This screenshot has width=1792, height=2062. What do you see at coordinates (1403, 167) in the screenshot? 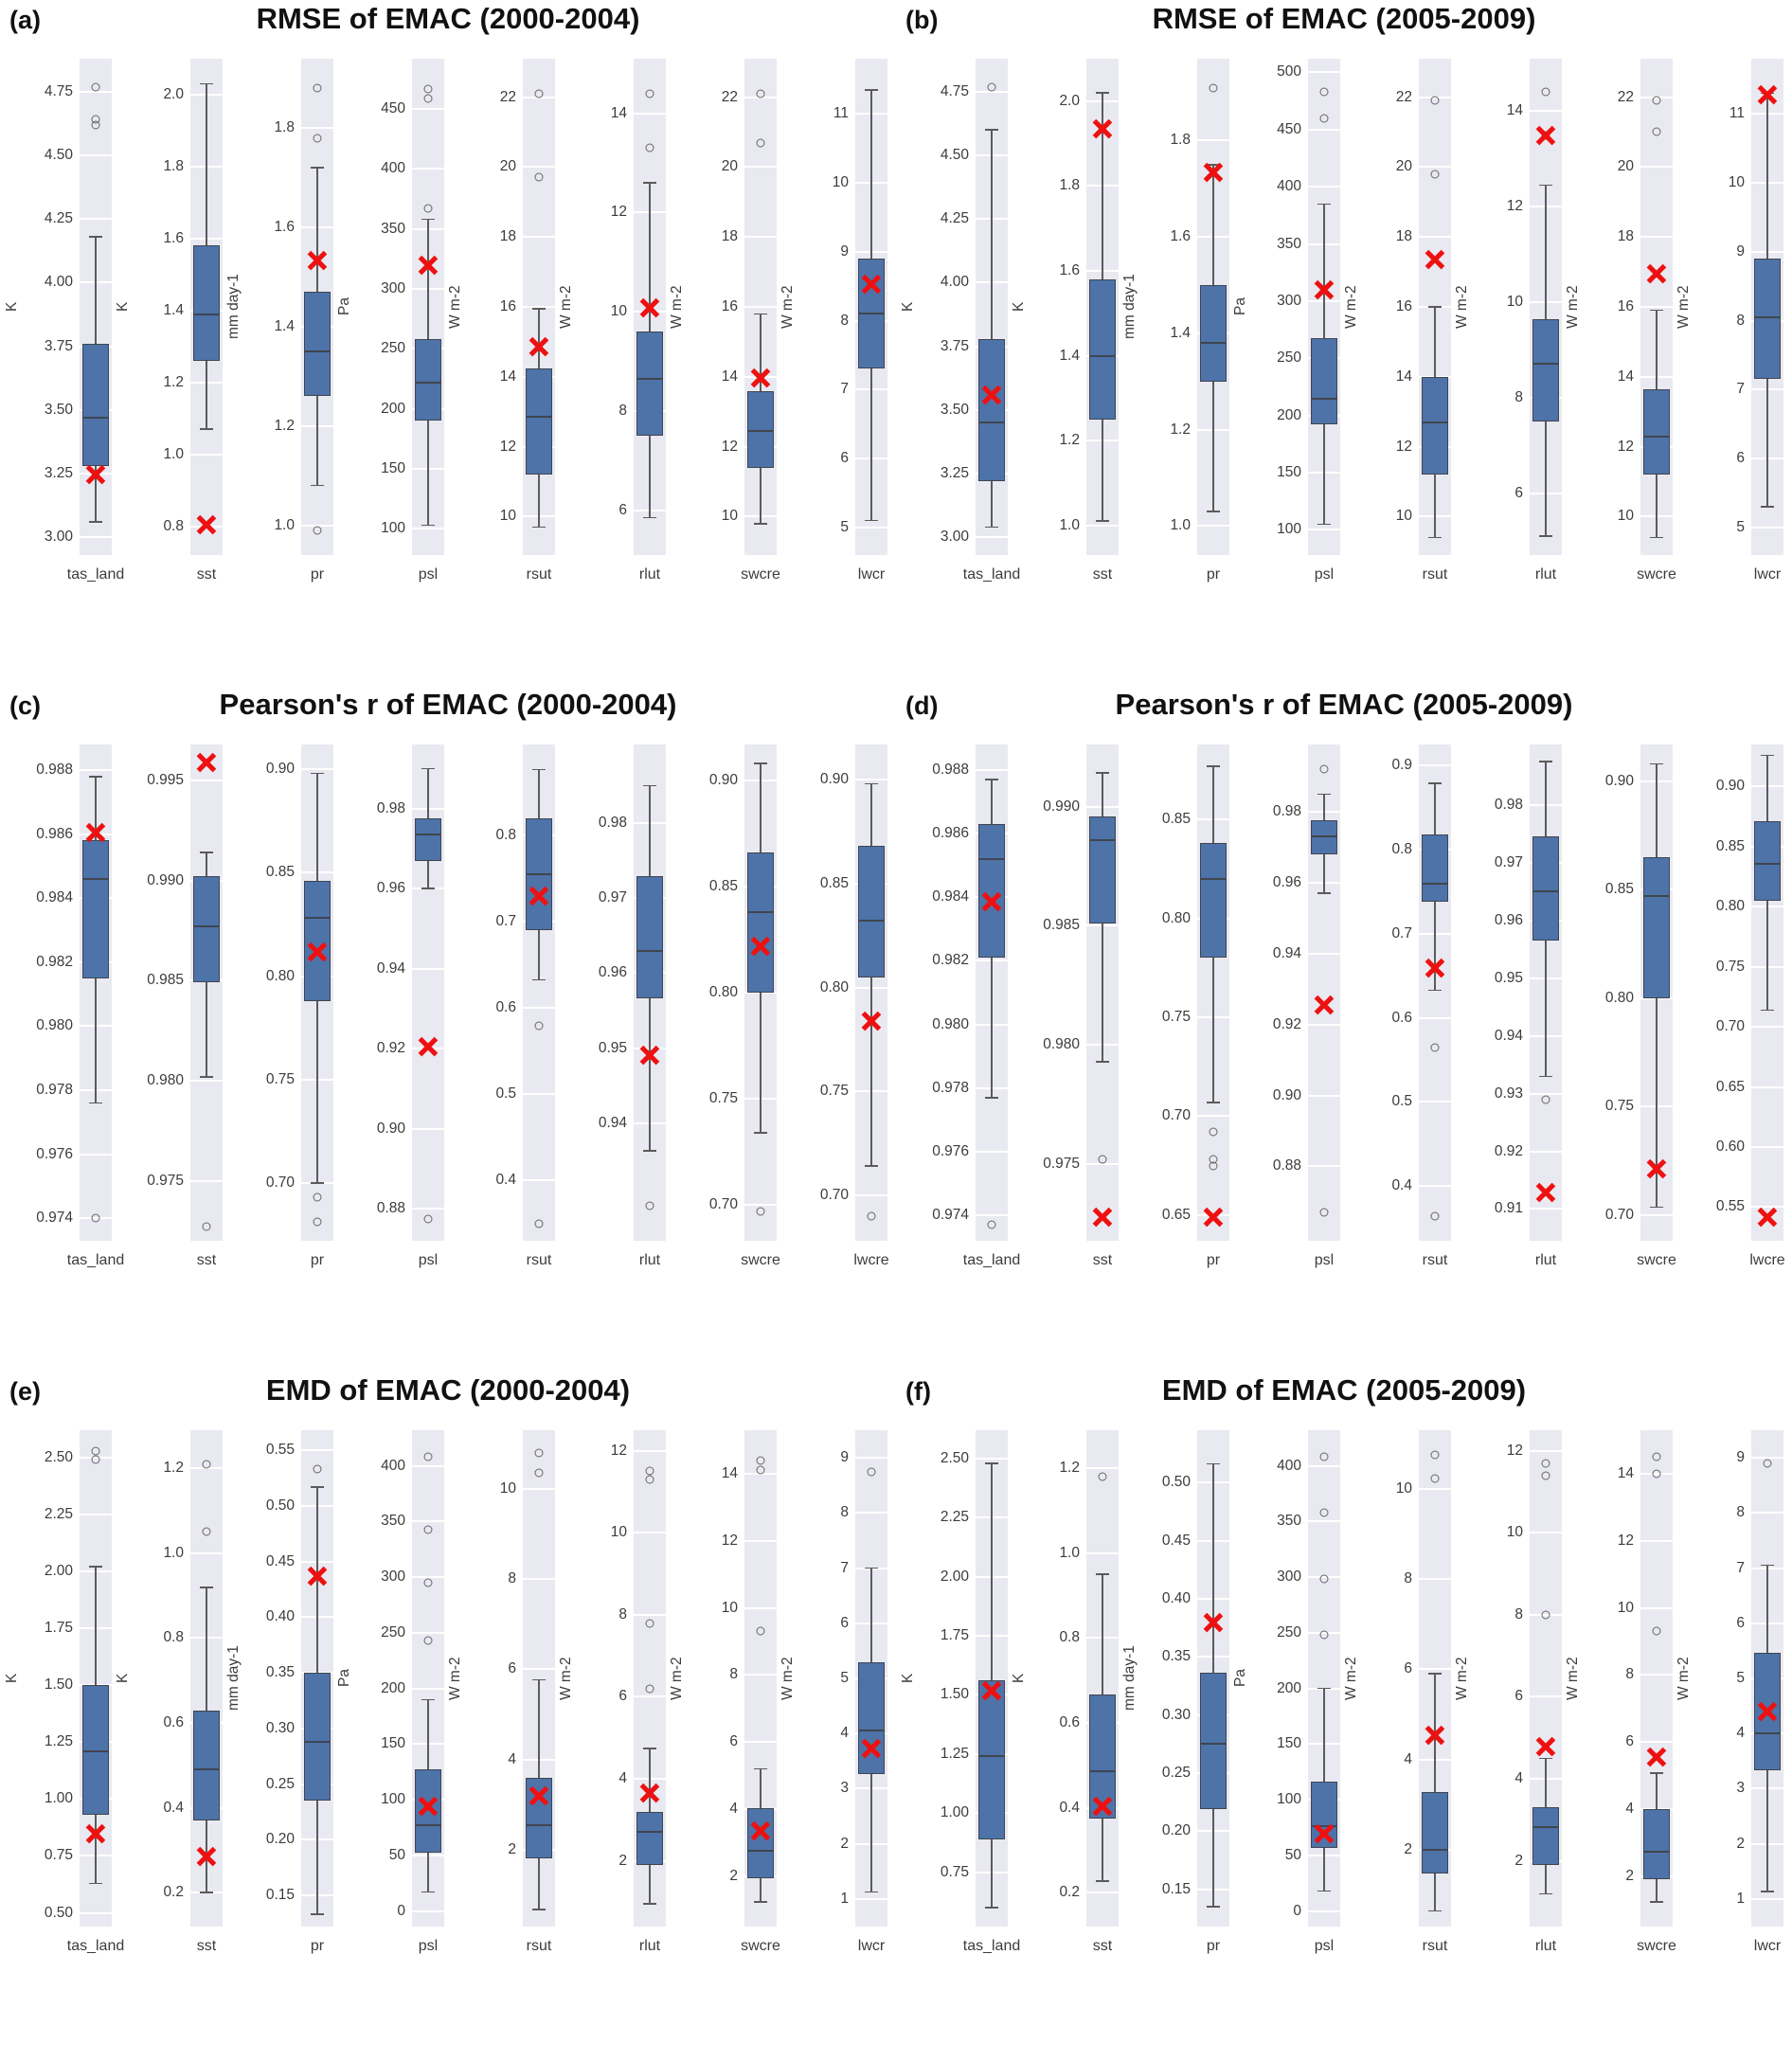
I see `tick-label: 20` at bounding box center [1403, 167].